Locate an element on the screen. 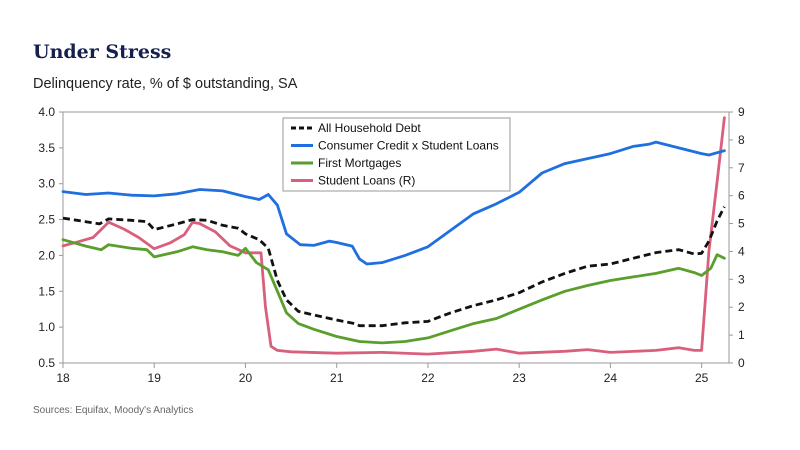 This screenshot has width=800, height=450. y-right-tick-label: 7 is located at coordinates (741, 168).